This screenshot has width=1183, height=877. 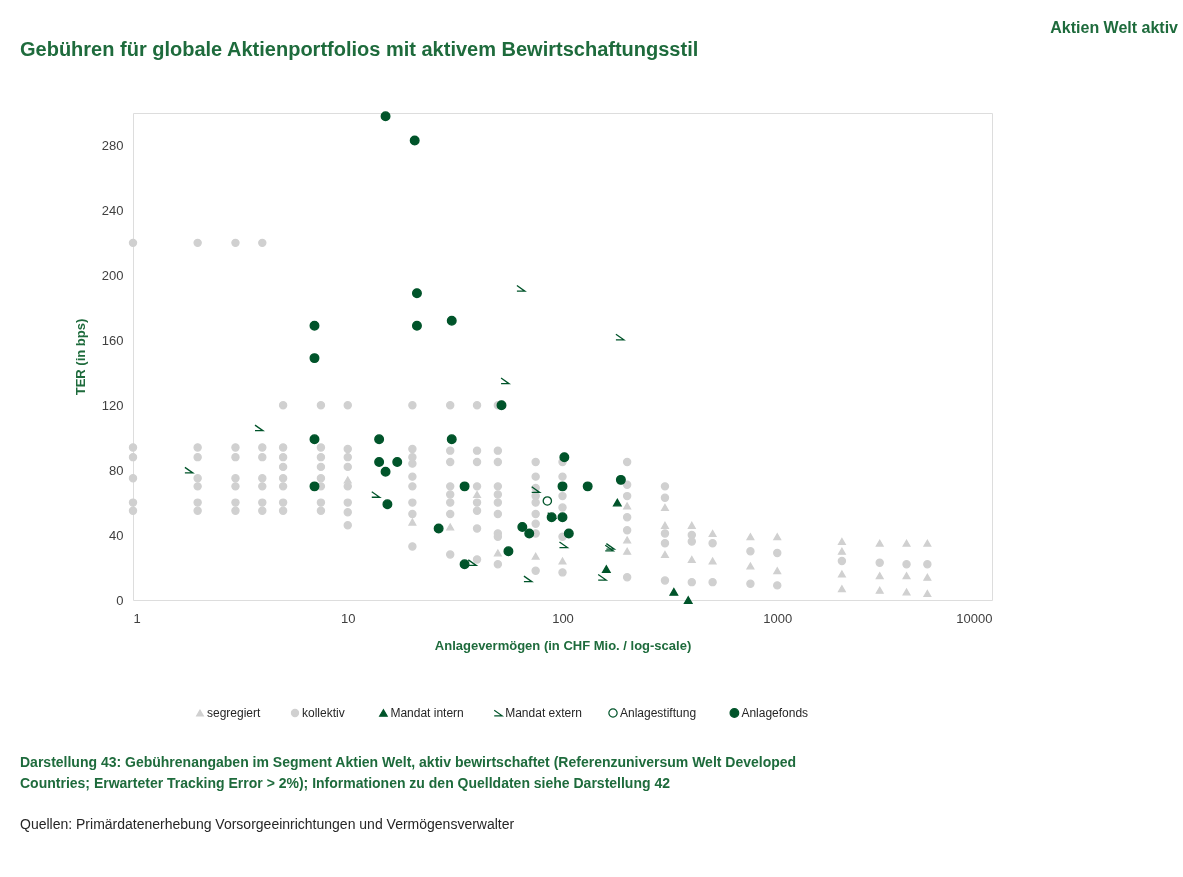 I want to click on y-tick-label: 0, so click(x=120, y=600).